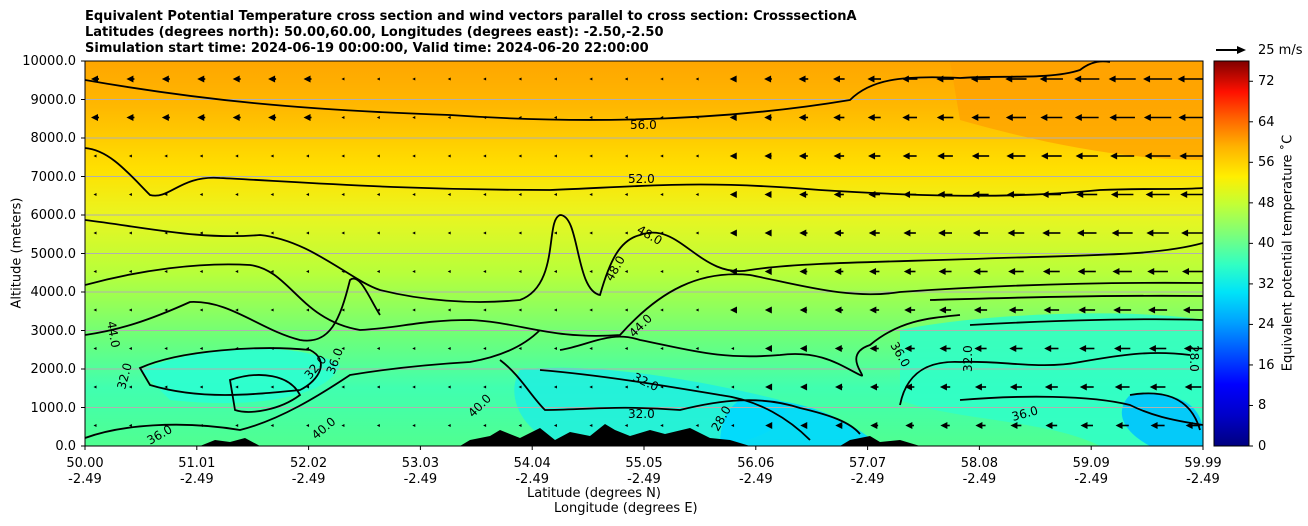 This screenshot has height=526, width=1308. What do you see at coordinates (641, 179) in the screenshot?
I see `contour-label: 52.0` at bounding box center [641, 179].